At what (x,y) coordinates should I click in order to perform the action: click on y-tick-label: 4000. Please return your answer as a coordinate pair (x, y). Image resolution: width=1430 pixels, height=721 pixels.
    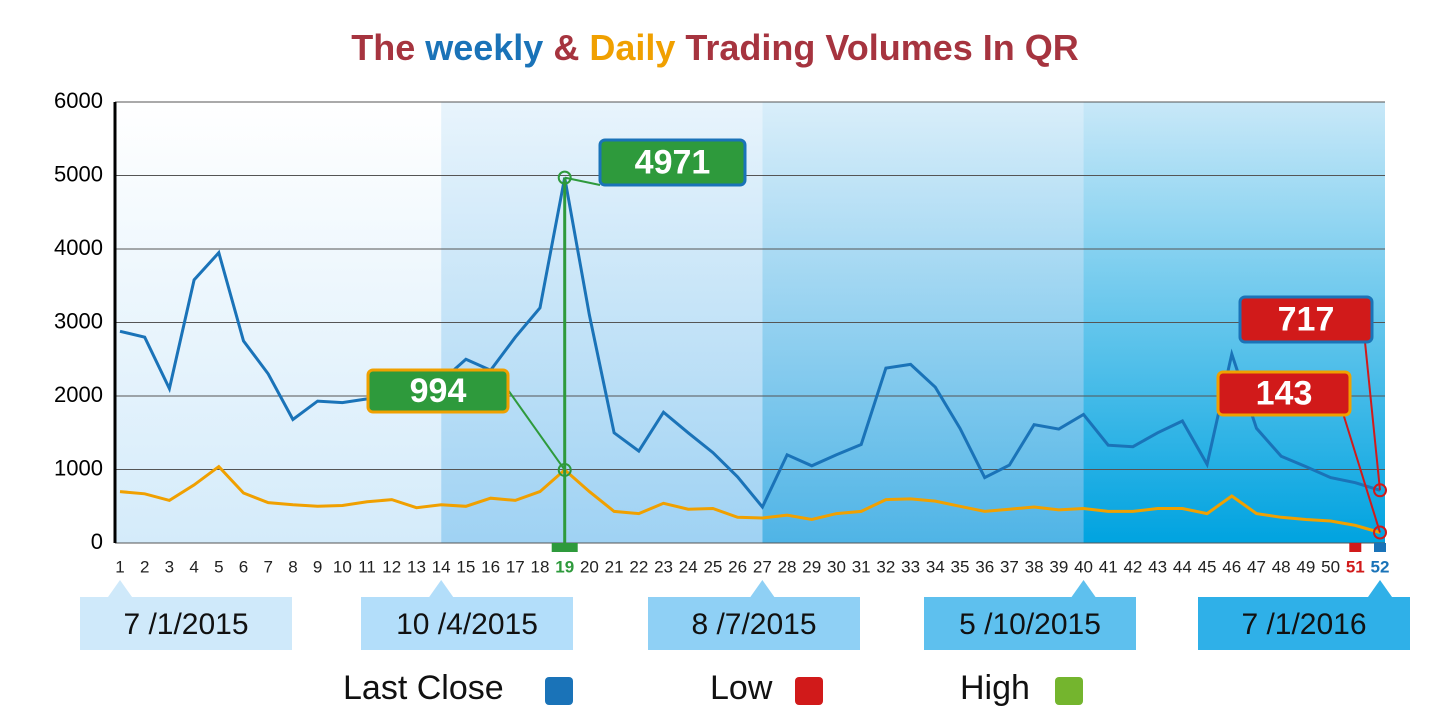
    Looking at the image, I should click on (78, 247).